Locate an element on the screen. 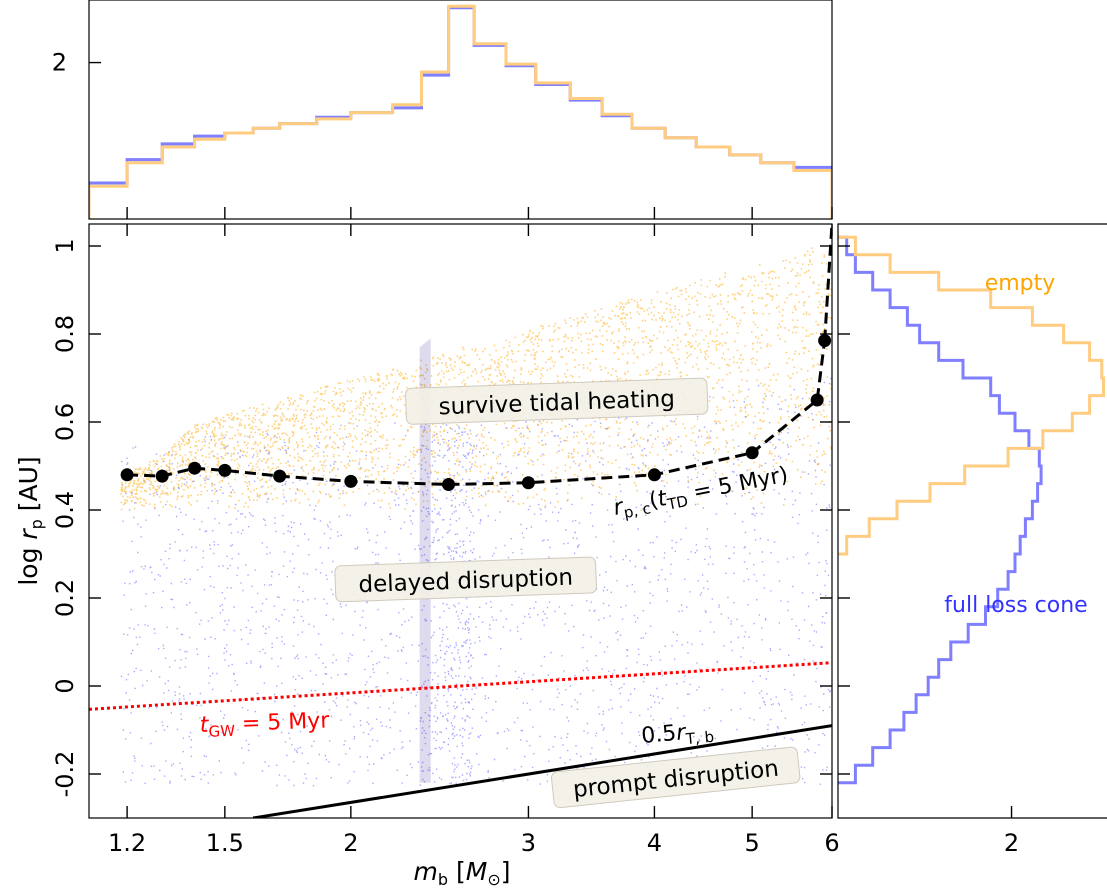  gw-timescale-line is located at coordinates (460, 686).